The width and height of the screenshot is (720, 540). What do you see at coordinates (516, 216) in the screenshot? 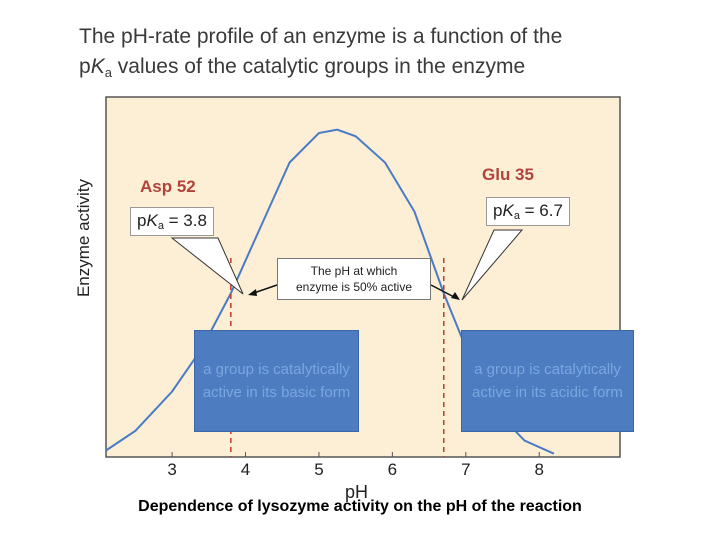
I see `pka-right-sub: a` at bounding box center [516, 216].